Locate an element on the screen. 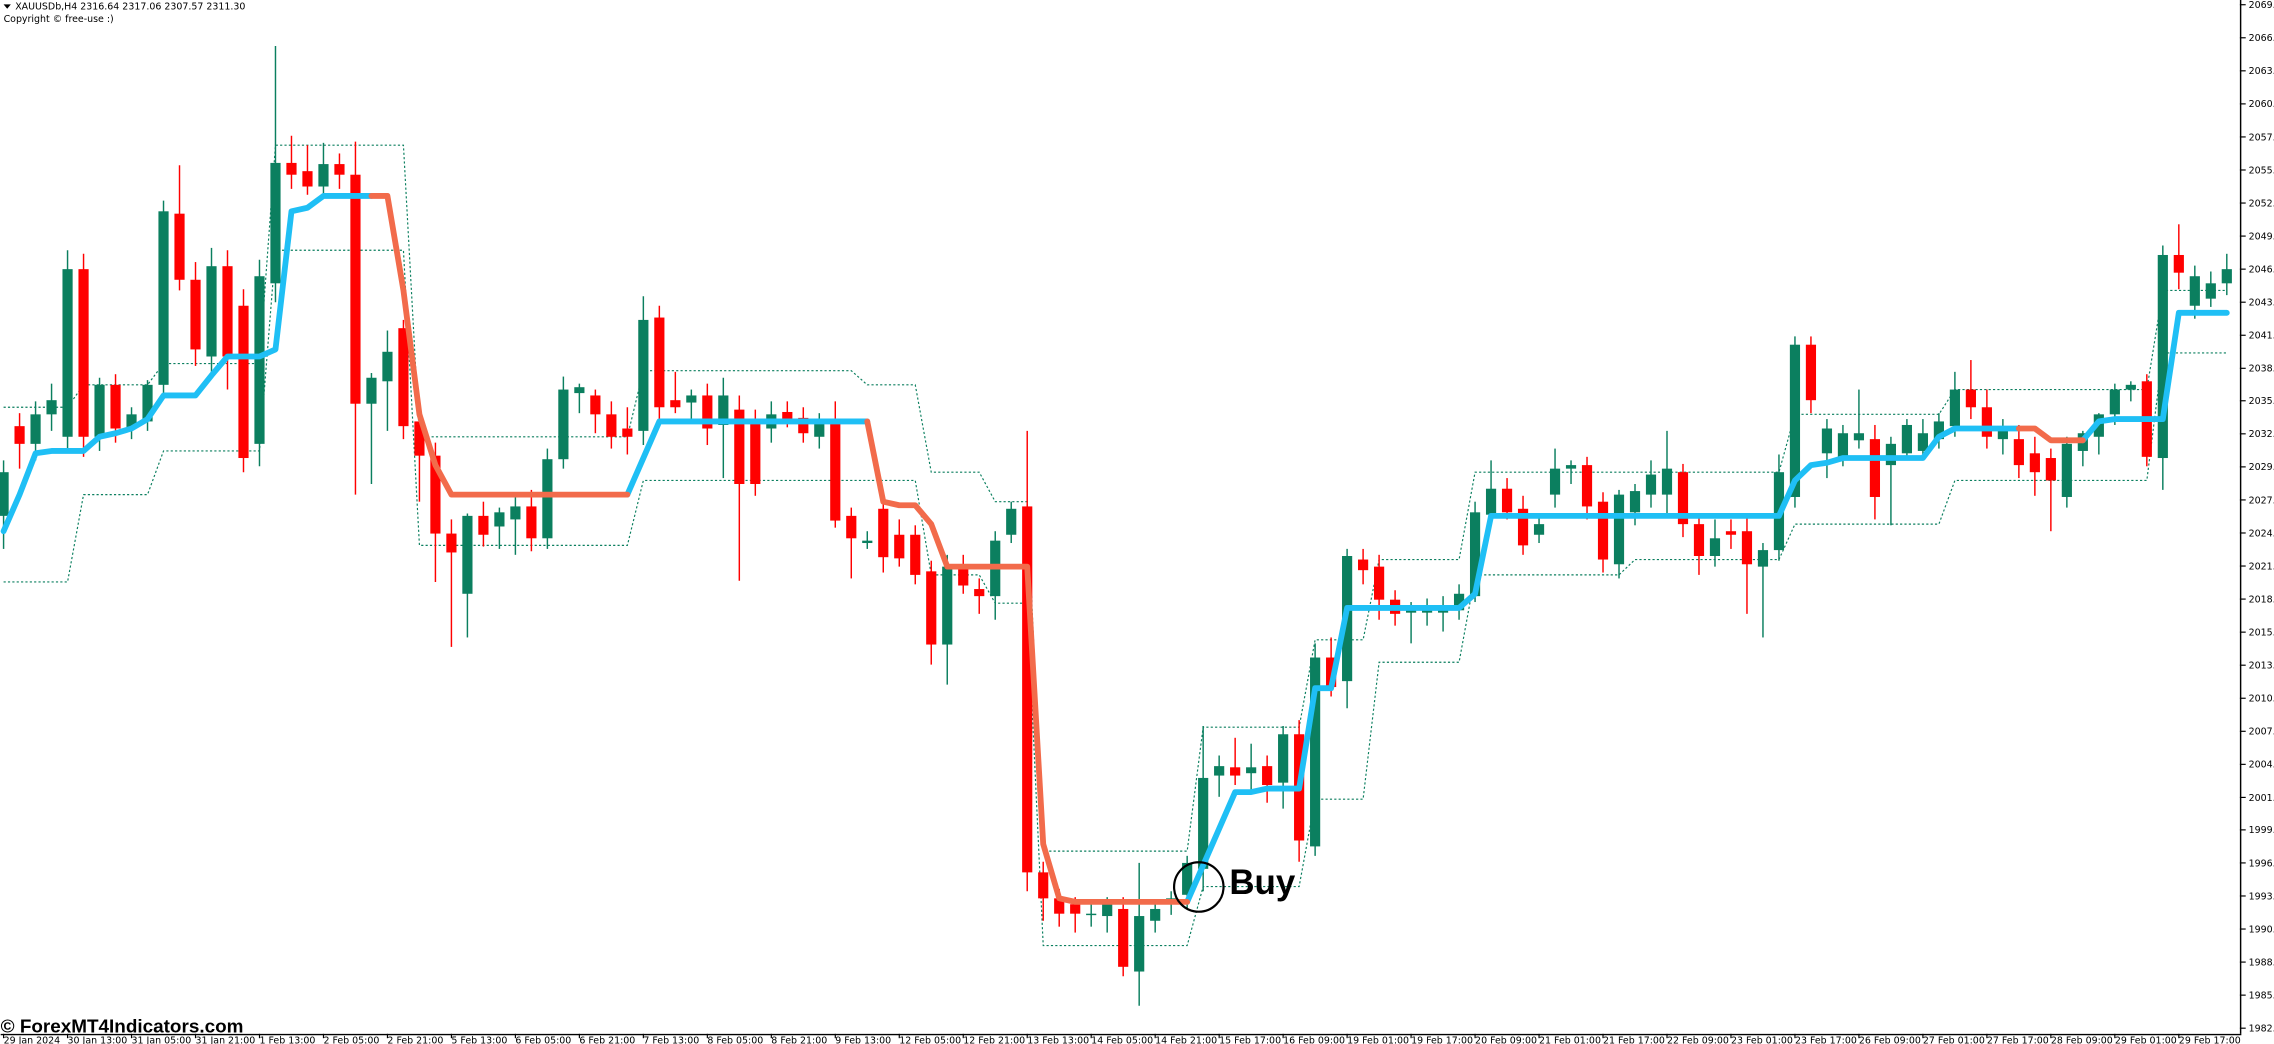 The image size is (2274, 1044). y-tick-label: 2027.15 is located at coordinates (2261, 500).